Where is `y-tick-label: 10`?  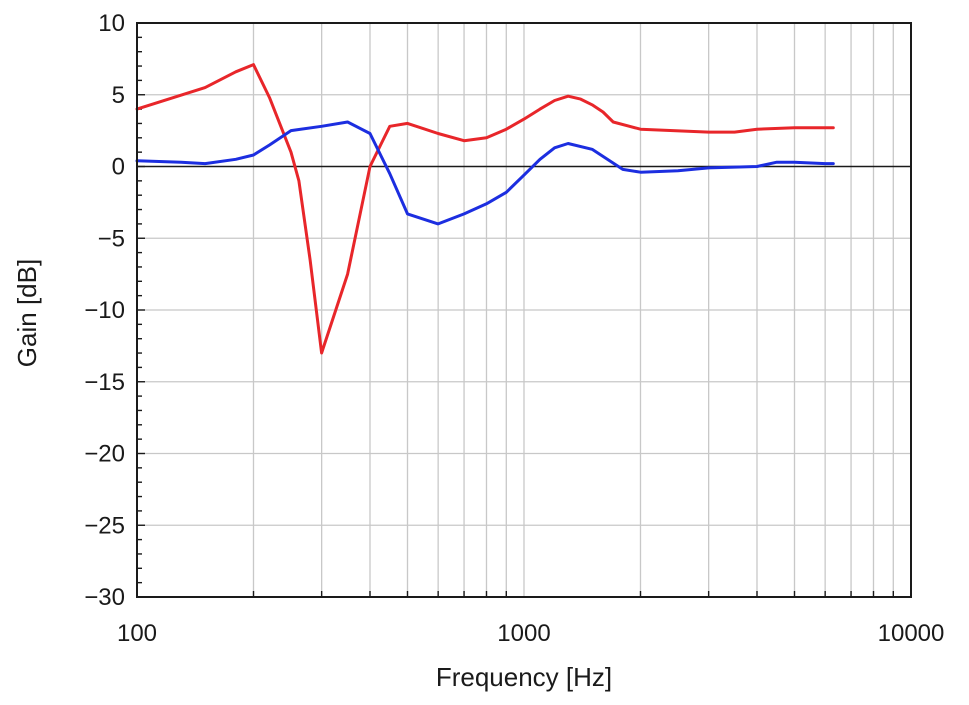
y-tick-label: 10 is located at coordinates (111, 23).